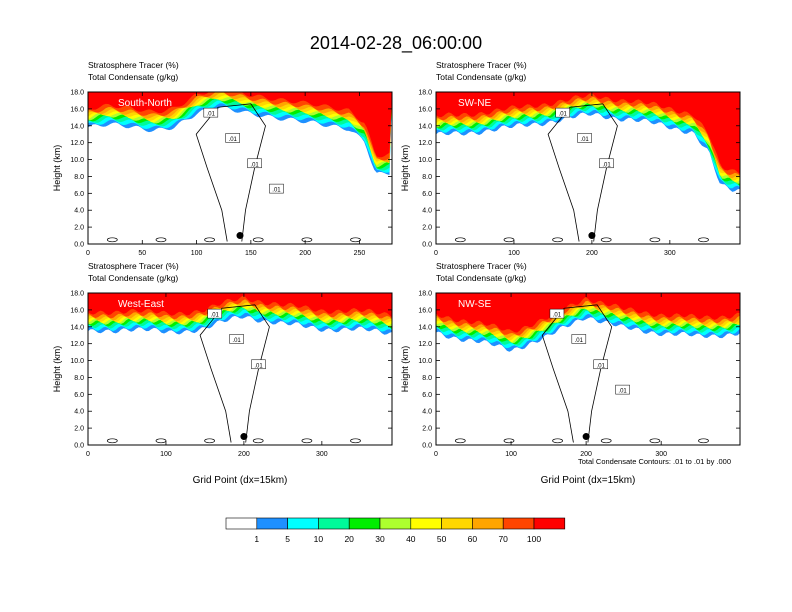  I want to click on x-tick-label: 150, so click(251, 253).